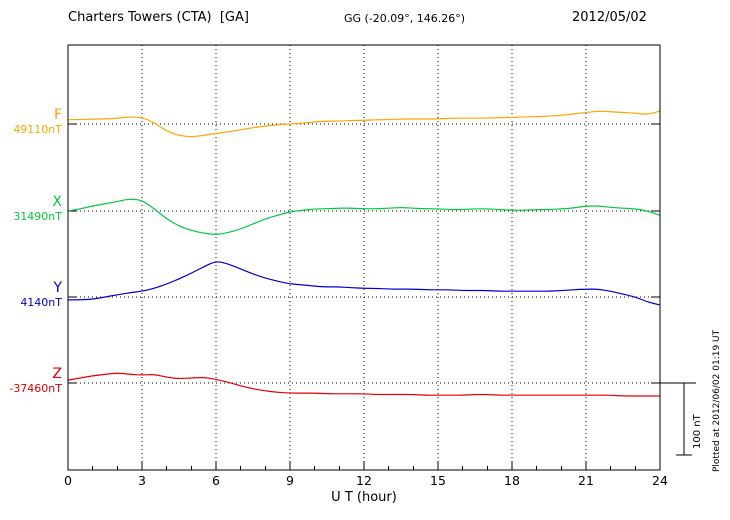 This screenshot has height=520, width=730. I want to click on x-tick-label: 0, so click(68, 480).